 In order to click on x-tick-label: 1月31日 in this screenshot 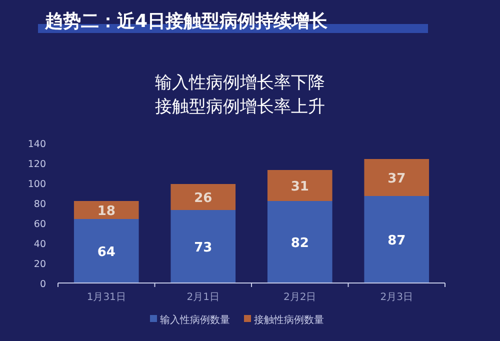, I will do `click(106, 297)`.